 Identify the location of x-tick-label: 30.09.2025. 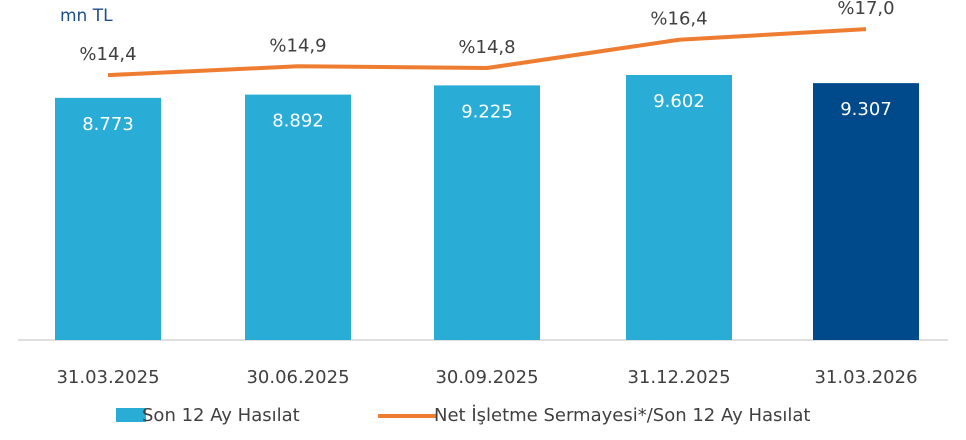
(486, 377).